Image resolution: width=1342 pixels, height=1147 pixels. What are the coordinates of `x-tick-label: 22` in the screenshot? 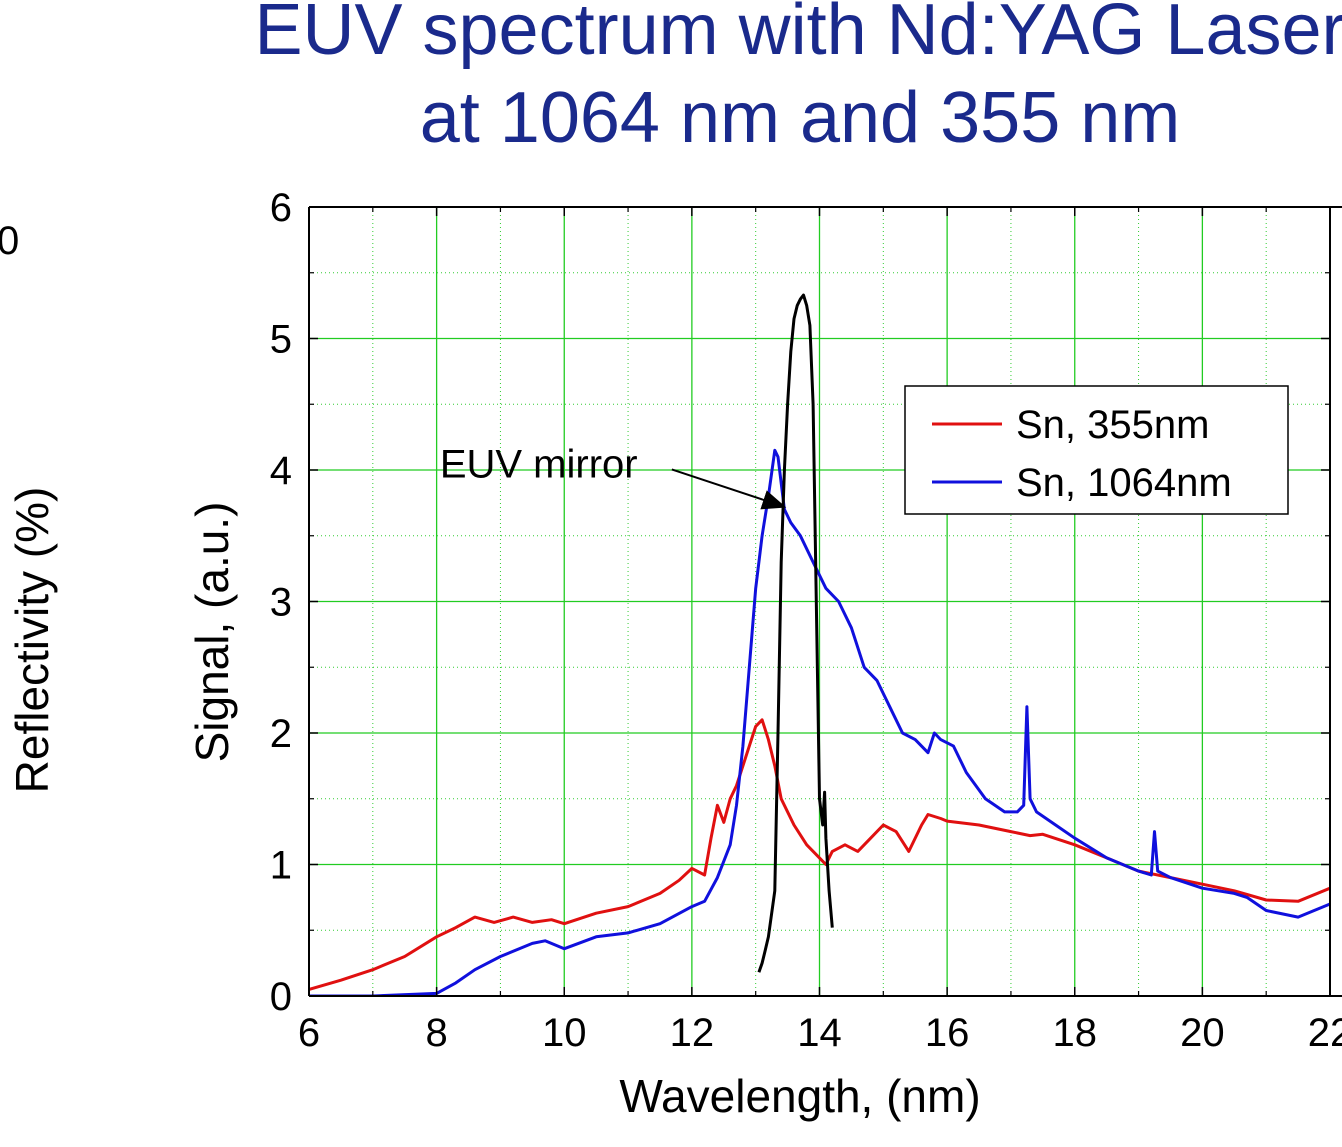 It's located at (1325, 1033).